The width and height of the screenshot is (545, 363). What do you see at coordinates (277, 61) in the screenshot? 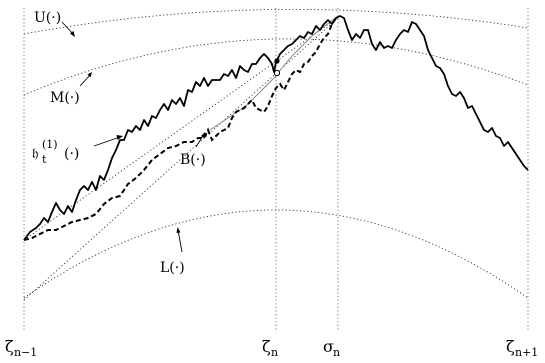
I see `point-filled` at bounding box center [277, 61].